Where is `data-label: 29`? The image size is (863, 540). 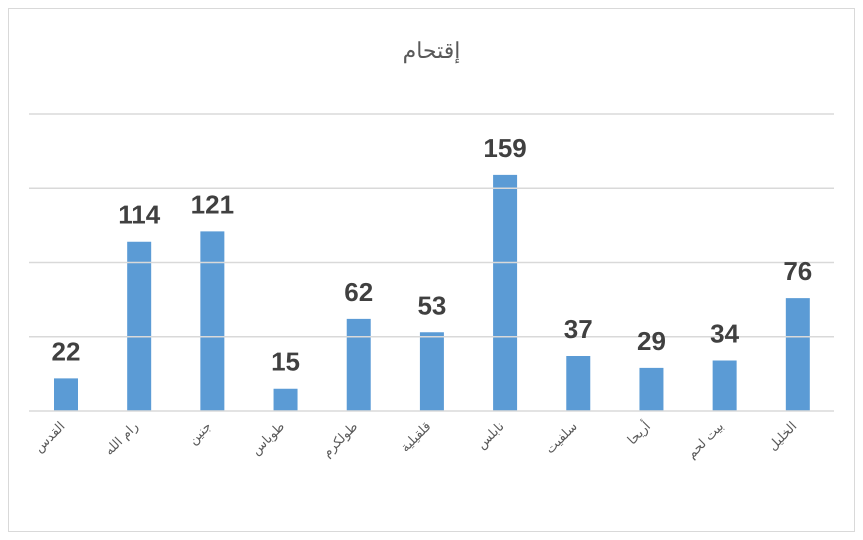 data-label: 29 is located at coordinates (651, 341).